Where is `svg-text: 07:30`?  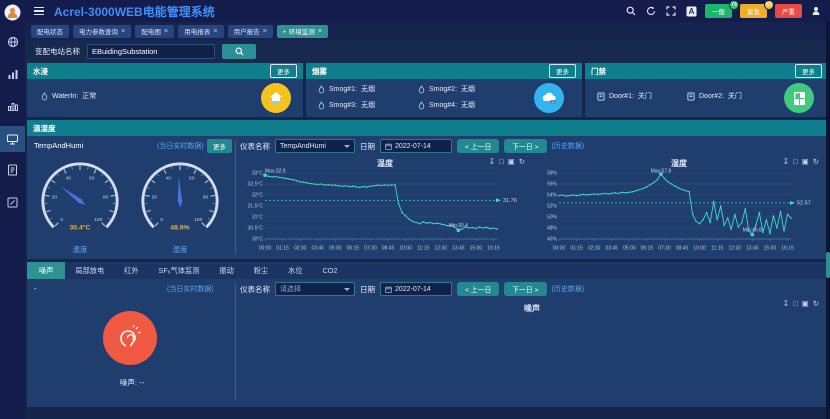 svg-text: 07:30 is located at coordinates (370, 249).